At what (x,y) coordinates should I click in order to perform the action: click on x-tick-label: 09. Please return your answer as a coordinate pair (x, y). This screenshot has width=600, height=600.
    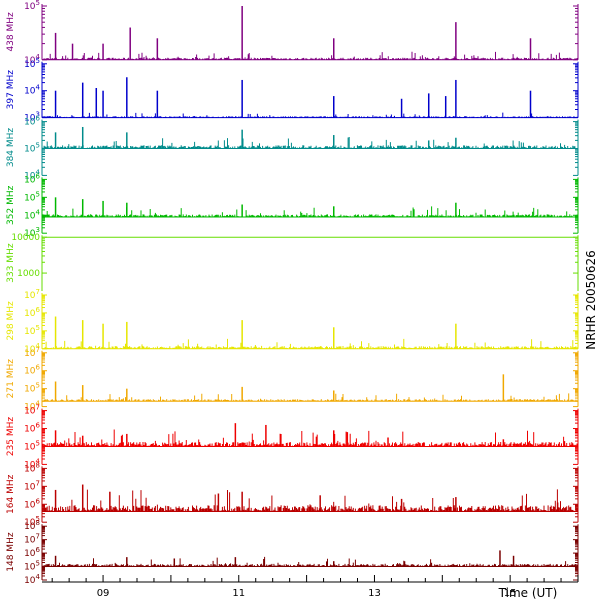
    Looking at the image, I should click on (103, 593).